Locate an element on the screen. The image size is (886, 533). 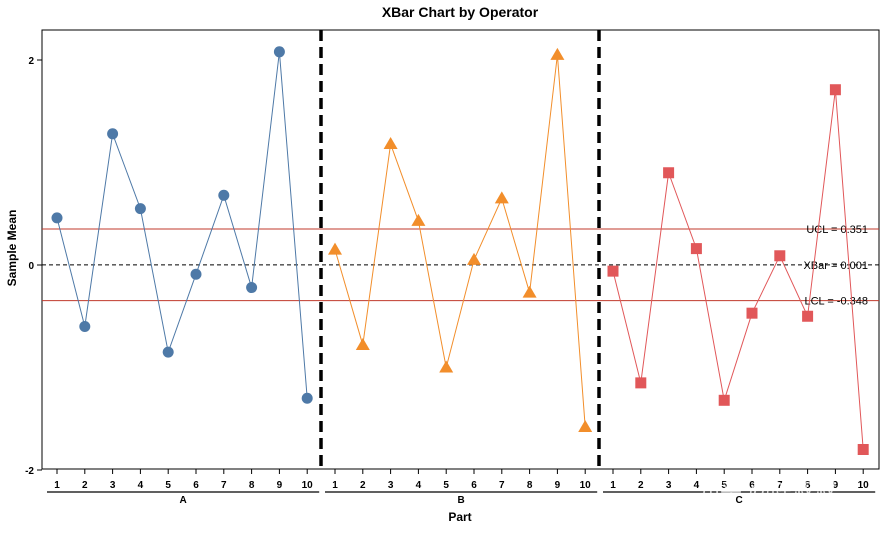
group-label-b: B is located at coordinates (460, 500).